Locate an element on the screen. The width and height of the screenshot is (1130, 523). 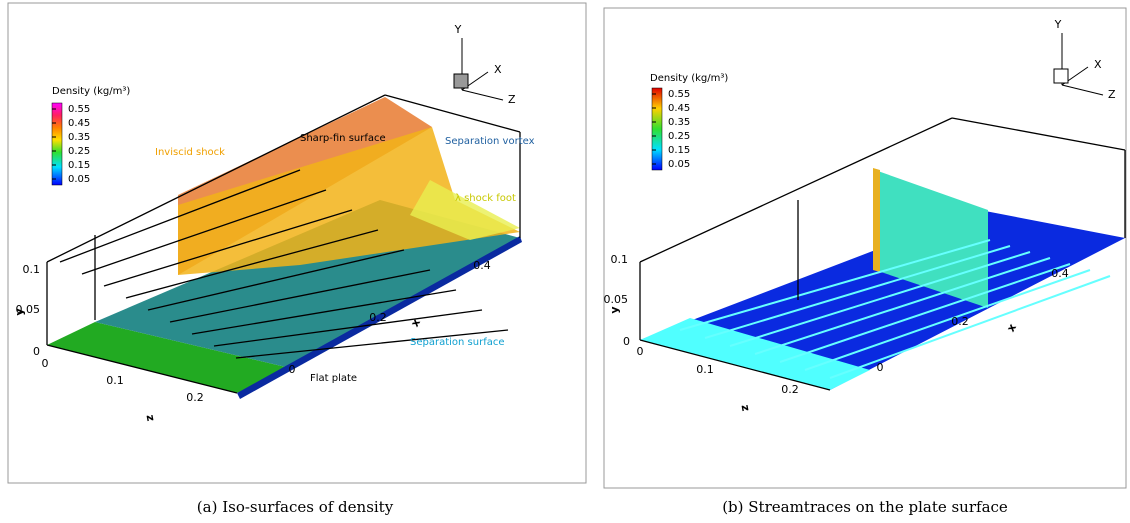
inviscid-shock is located at coordinates (349, 201).